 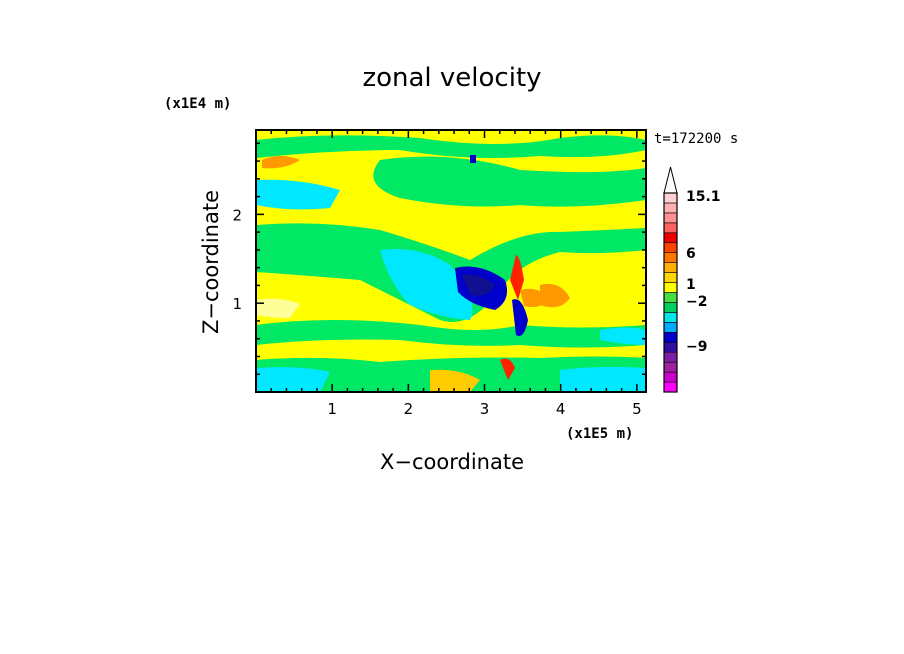 I want to click on x-axis-label: X−coordinate, so click(x=452, y=462).